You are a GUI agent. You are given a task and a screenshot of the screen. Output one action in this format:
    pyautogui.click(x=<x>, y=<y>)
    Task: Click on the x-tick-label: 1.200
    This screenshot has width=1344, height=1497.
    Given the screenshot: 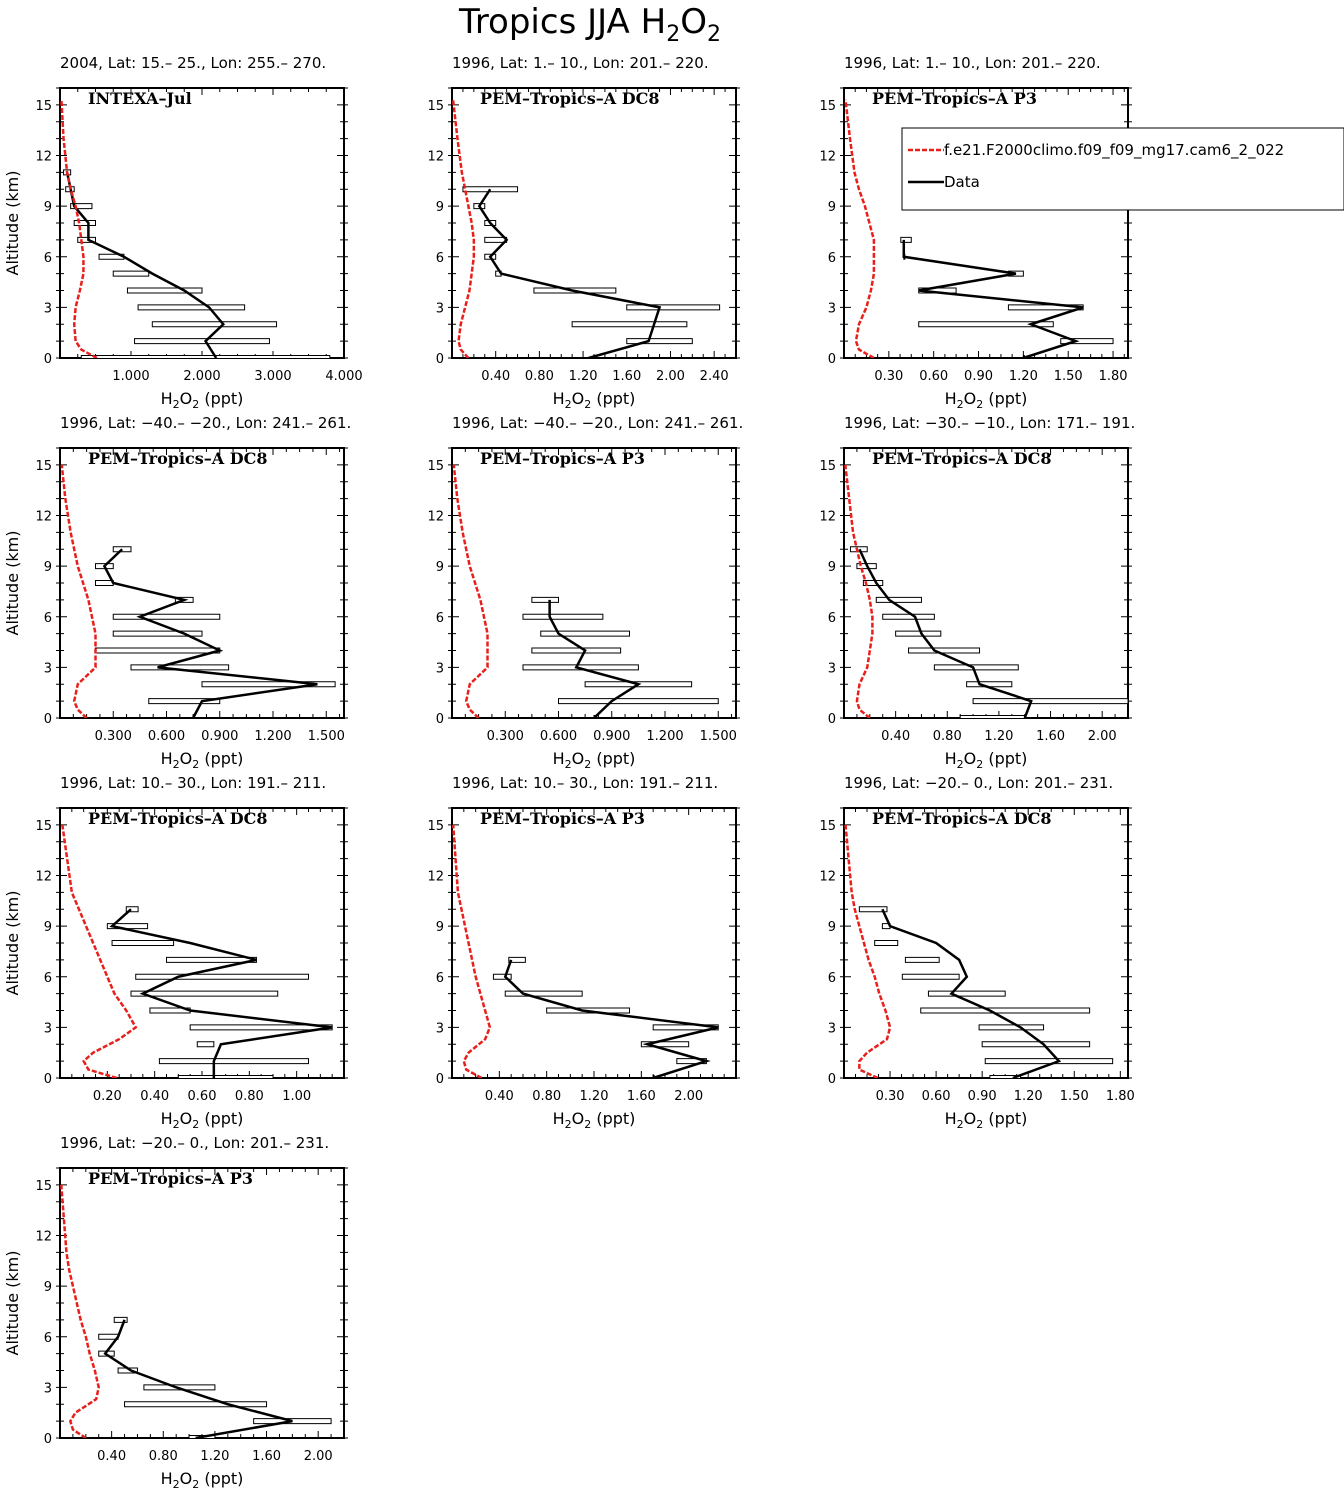 What is the action you would take?
    pyautogui.click(x=272, y=736)
    